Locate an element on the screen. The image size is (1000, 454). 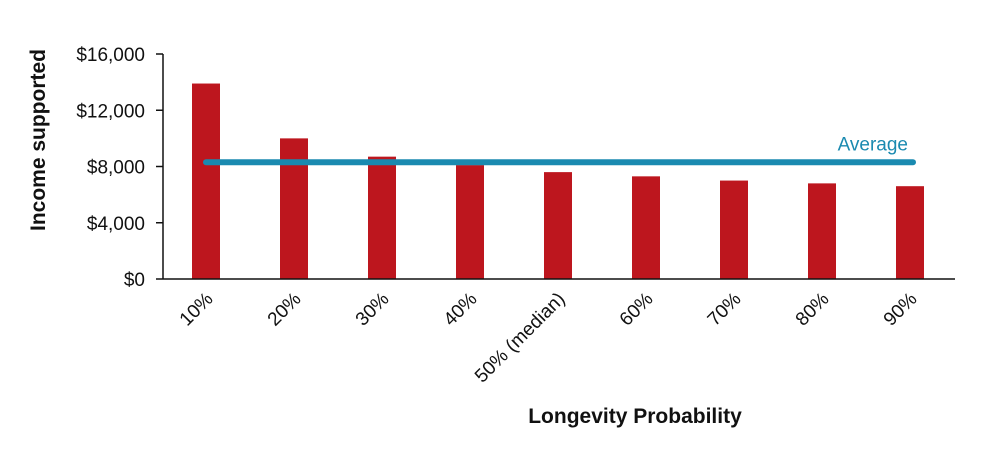
y-tick-label: $0 is located at coordinates (134, 280).